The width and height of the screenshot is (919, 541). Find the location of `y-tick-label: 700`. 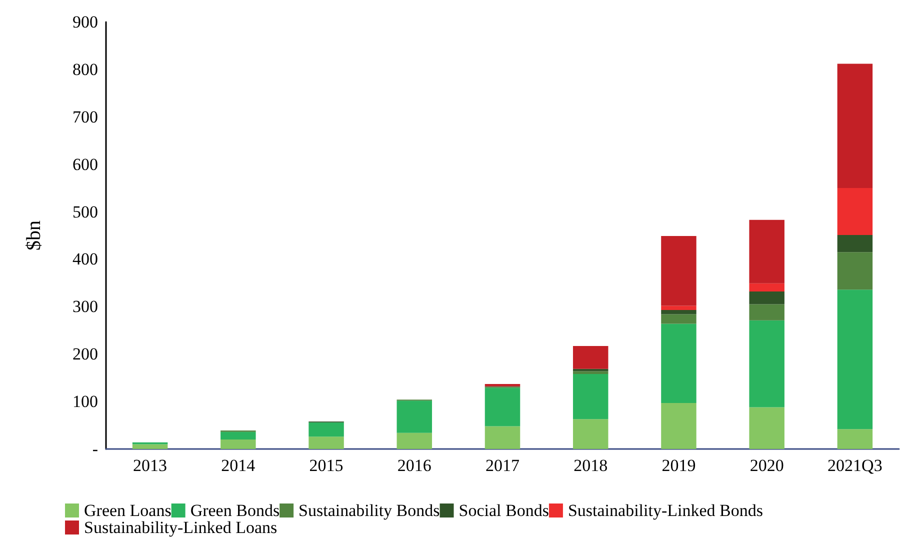

y-tick-label: 700 is located at coordinates (85, 116).